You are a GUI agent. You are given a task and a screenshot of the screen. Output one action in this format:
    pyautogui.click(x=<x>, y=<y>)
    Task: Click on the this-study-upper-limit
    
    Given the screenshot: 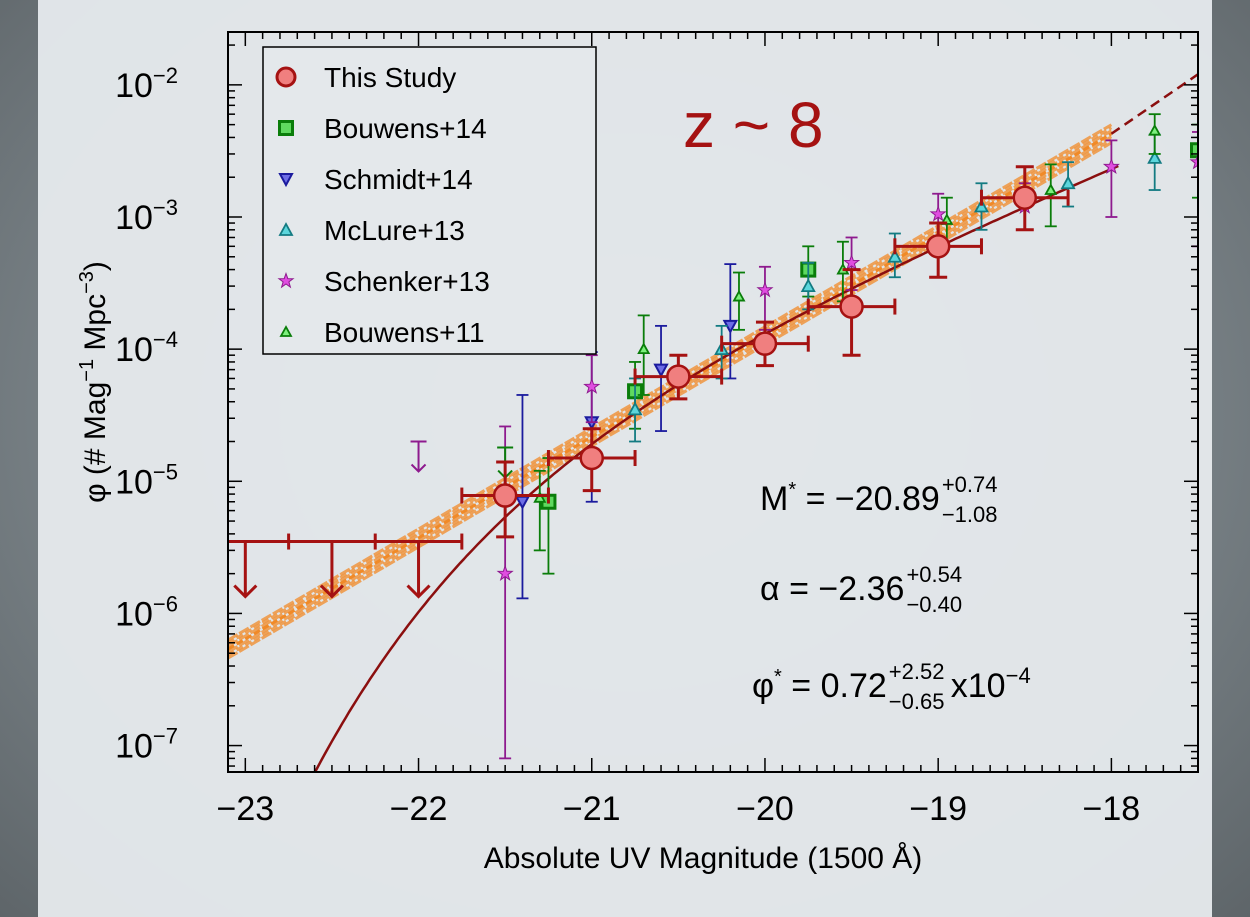 What is the action you would take?
    pyautogui.click(x=419, y=566)
    